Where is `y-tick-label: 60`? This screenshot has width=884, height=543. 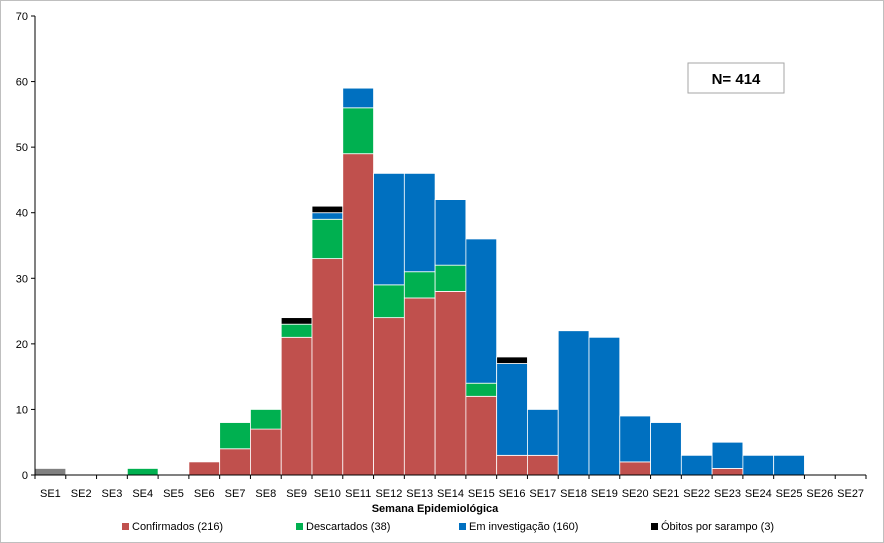 y-tick-label: 60 is located at coordinates (22, 83).